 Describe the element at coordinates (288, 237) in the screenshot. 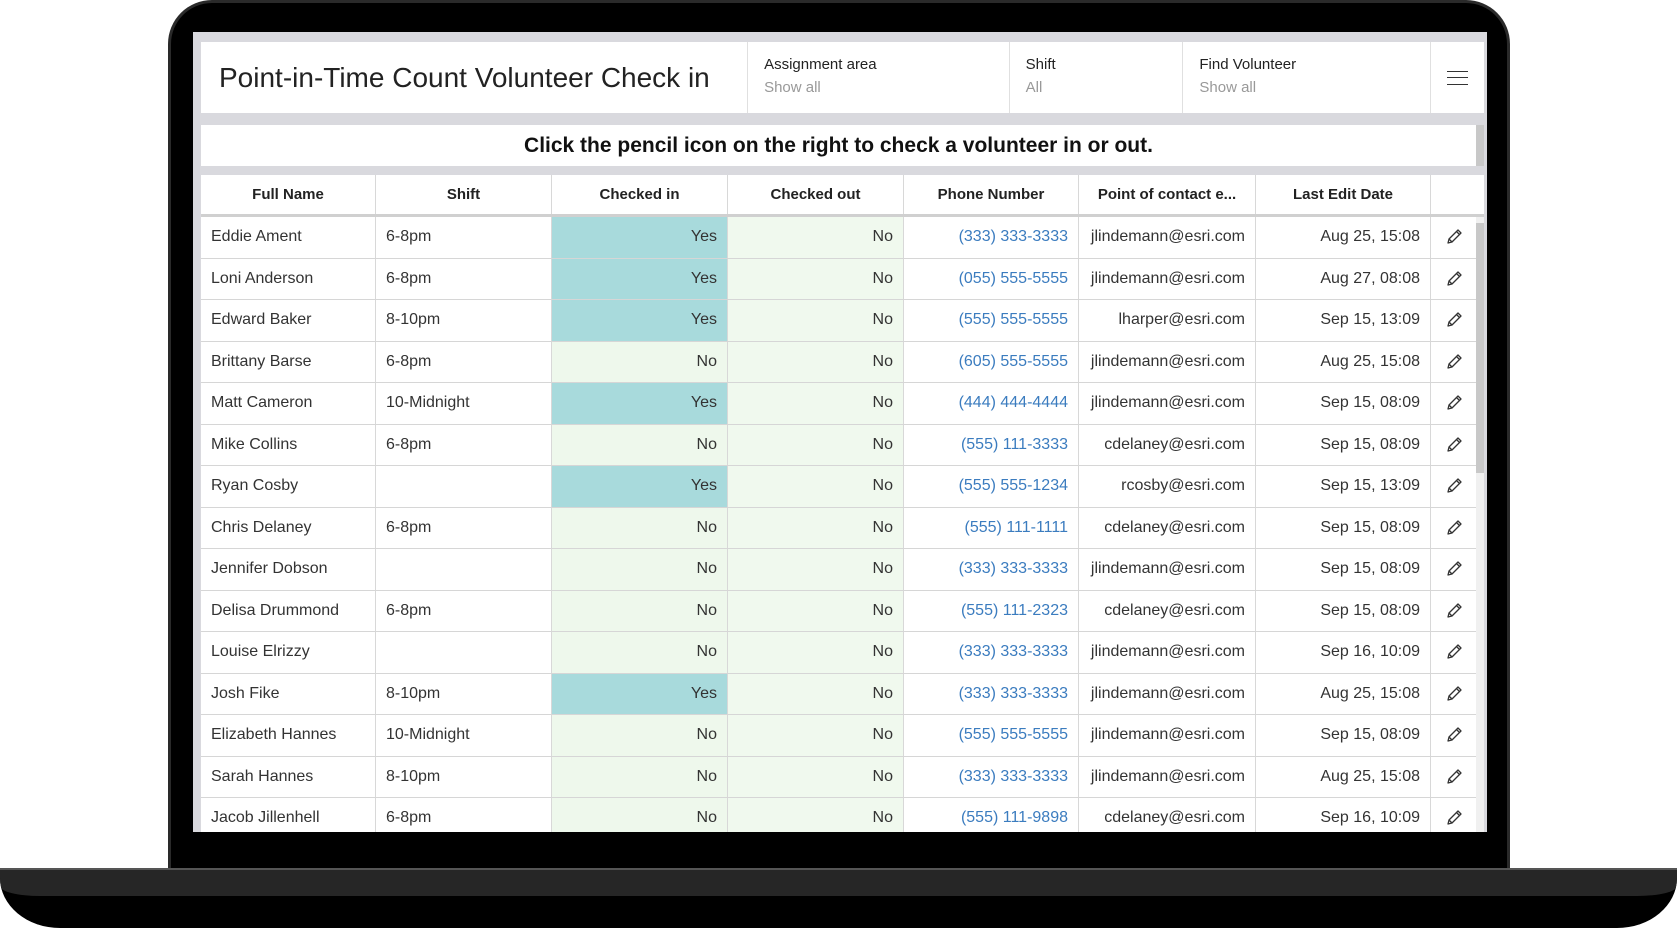

I see `cell-full-name: Eddie Ament` at that location.